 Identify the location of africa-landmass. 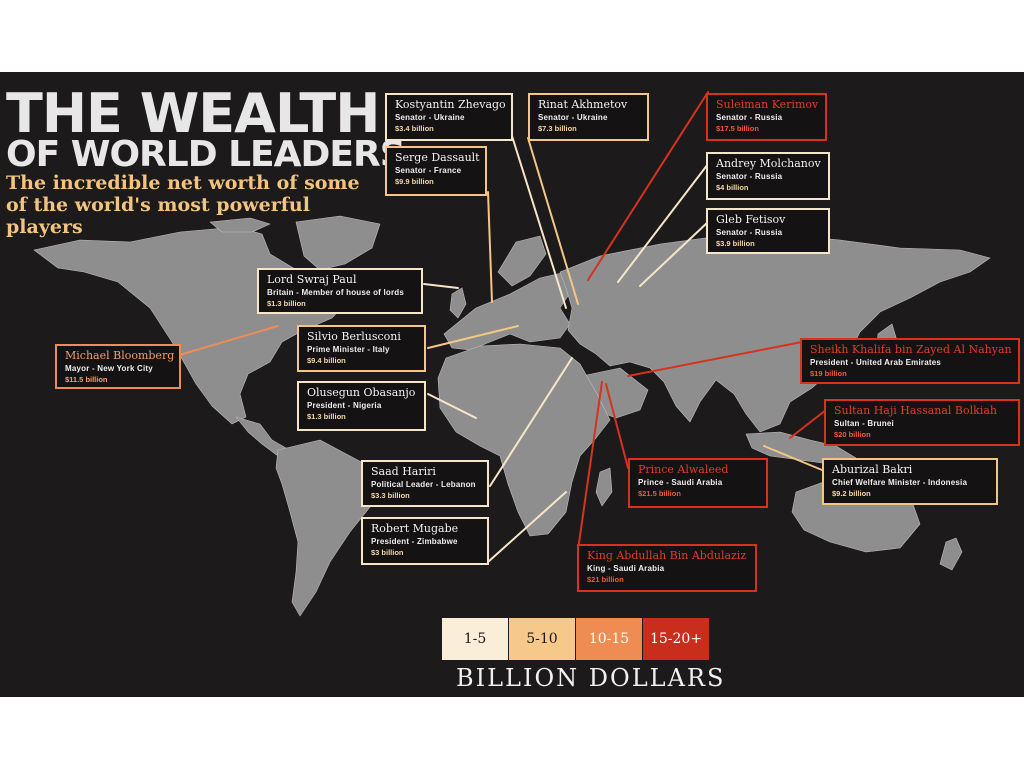
(524, 440).